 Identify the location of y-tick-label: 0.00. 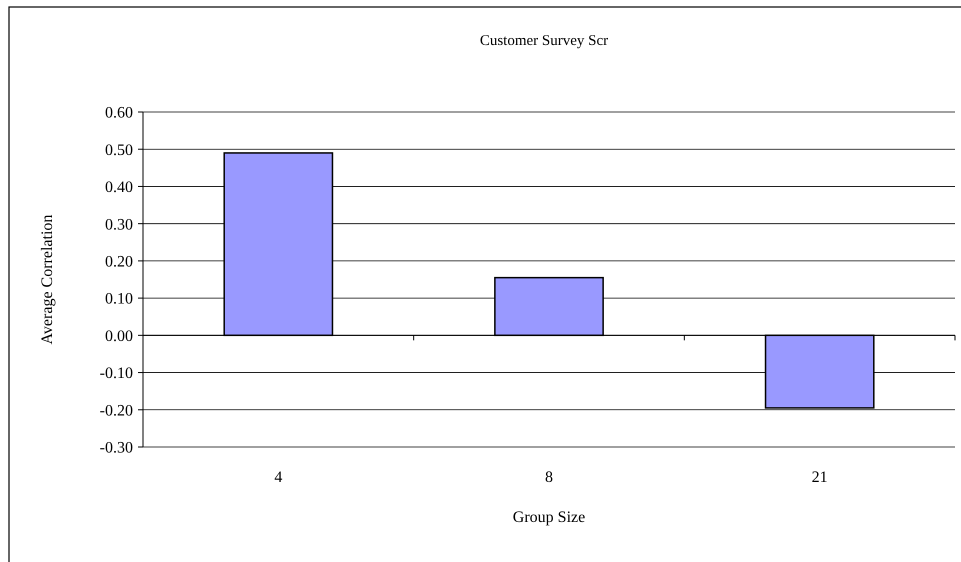
(119, 336).